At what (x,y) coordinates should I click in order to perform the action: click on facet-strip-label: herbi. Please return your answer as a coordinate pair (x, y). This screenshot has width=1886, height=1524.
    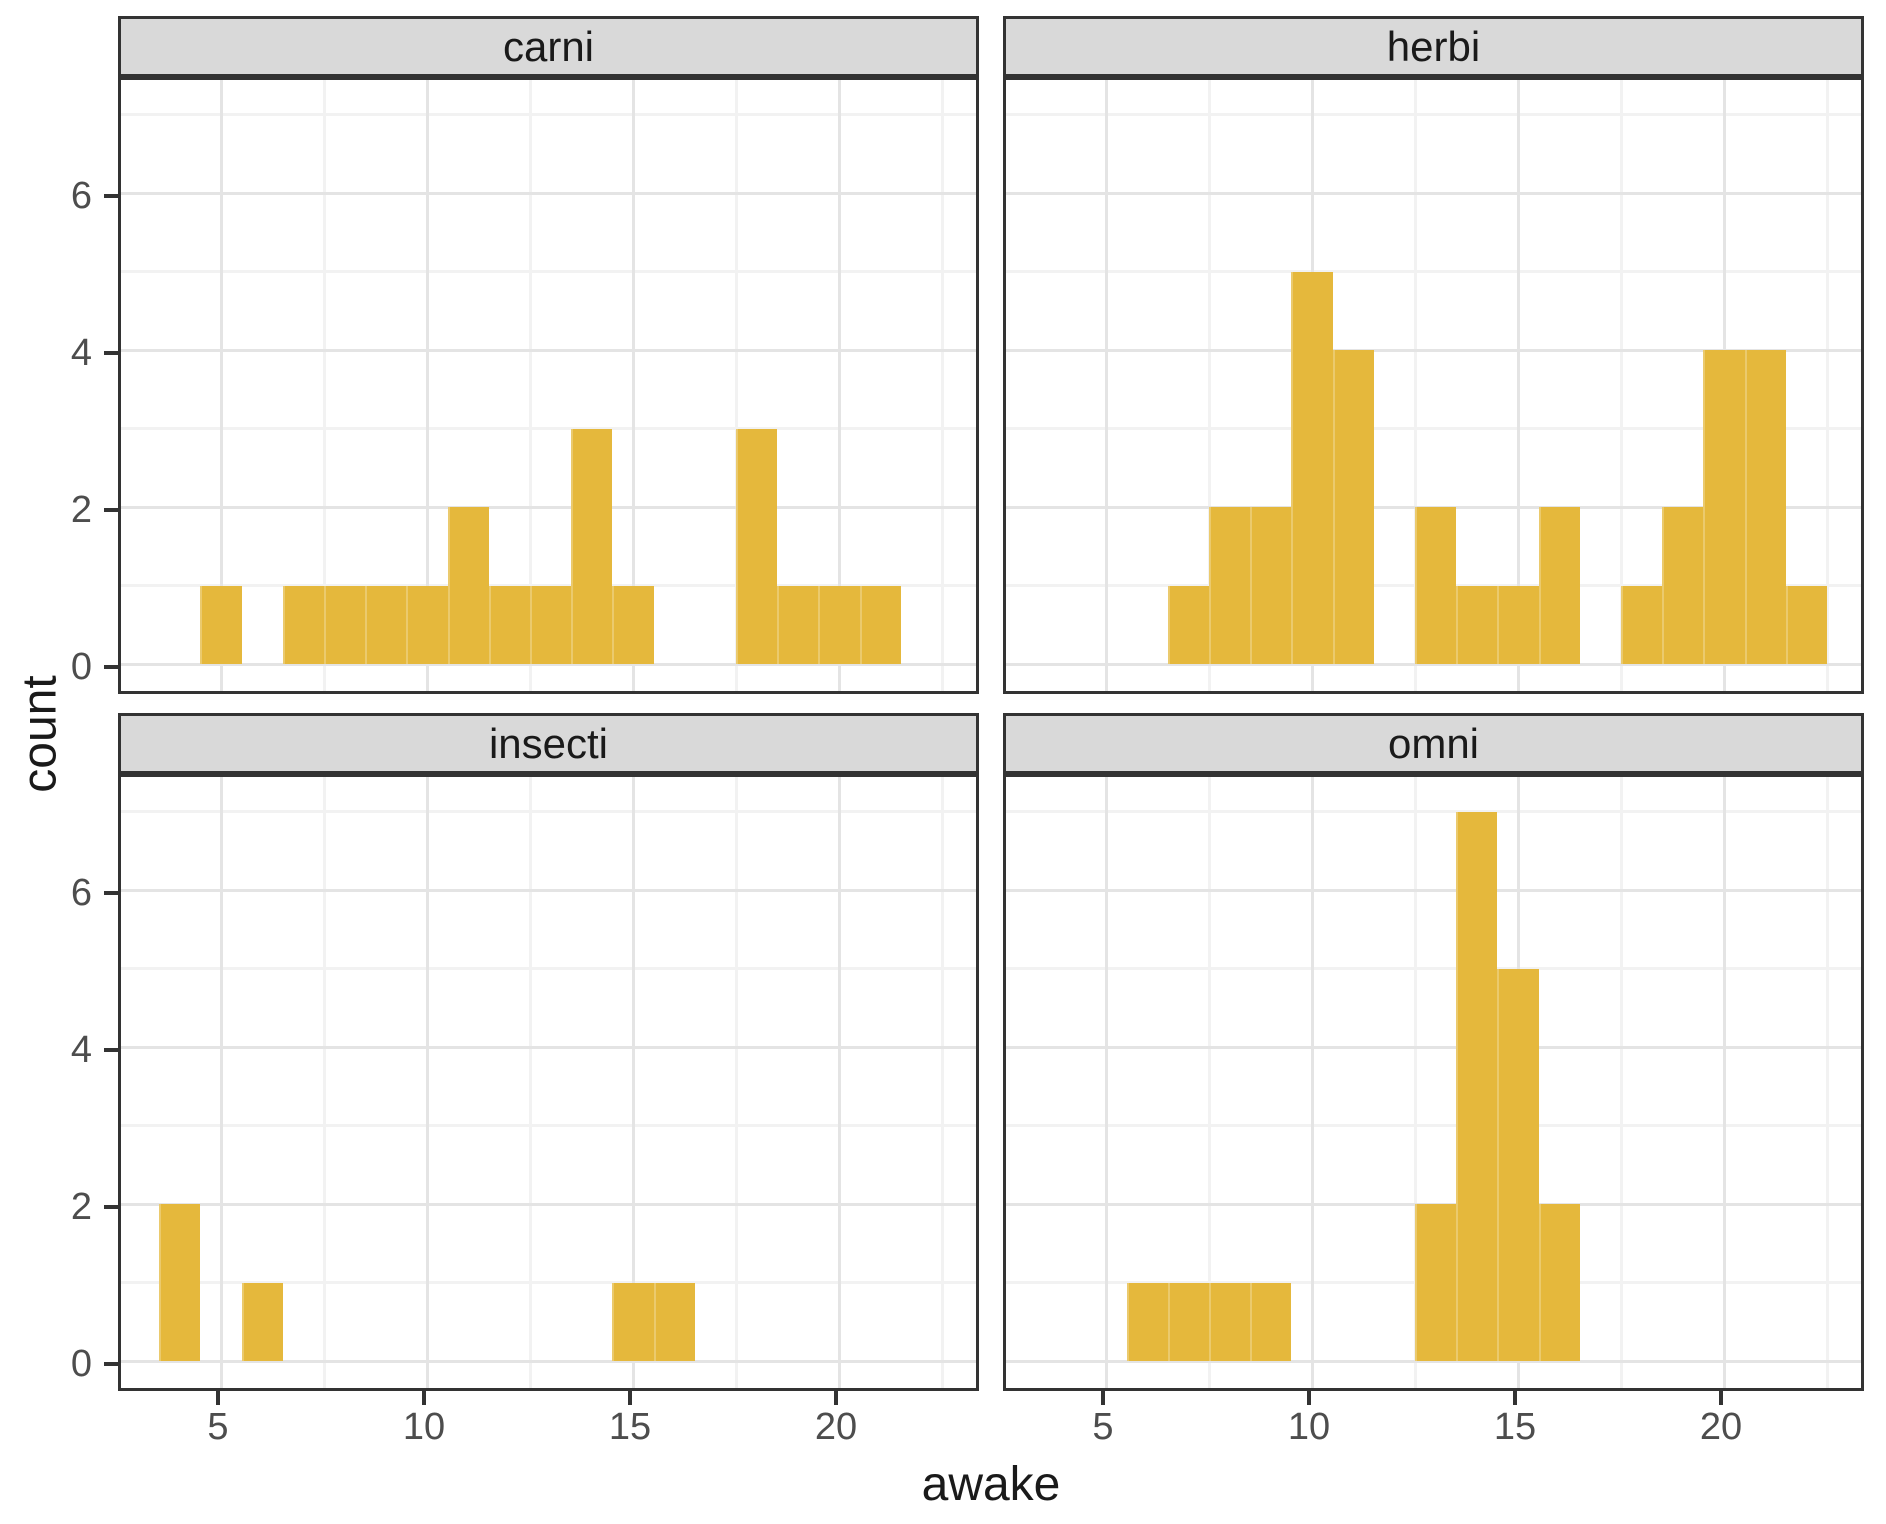
    Looking at the image, I should click on (1433, 46).